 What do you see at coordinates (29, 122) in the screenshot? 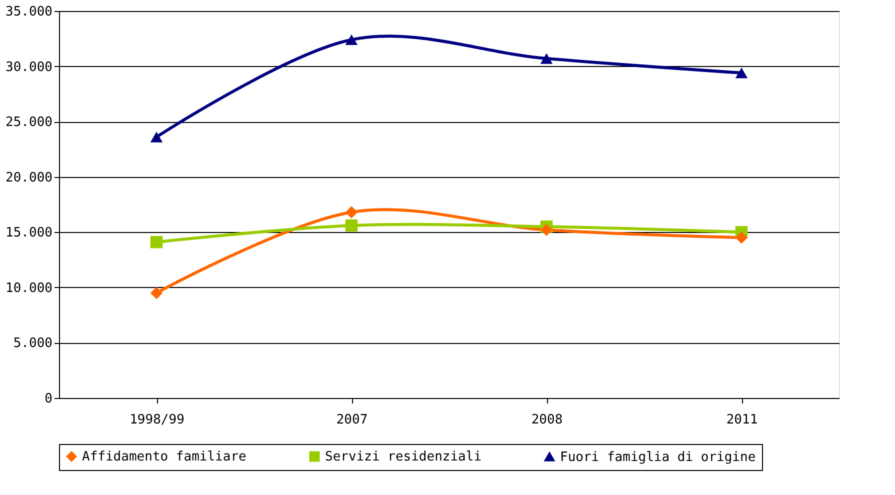
I see `y-tick-label: 25.000` at bounding box center [29, 122].